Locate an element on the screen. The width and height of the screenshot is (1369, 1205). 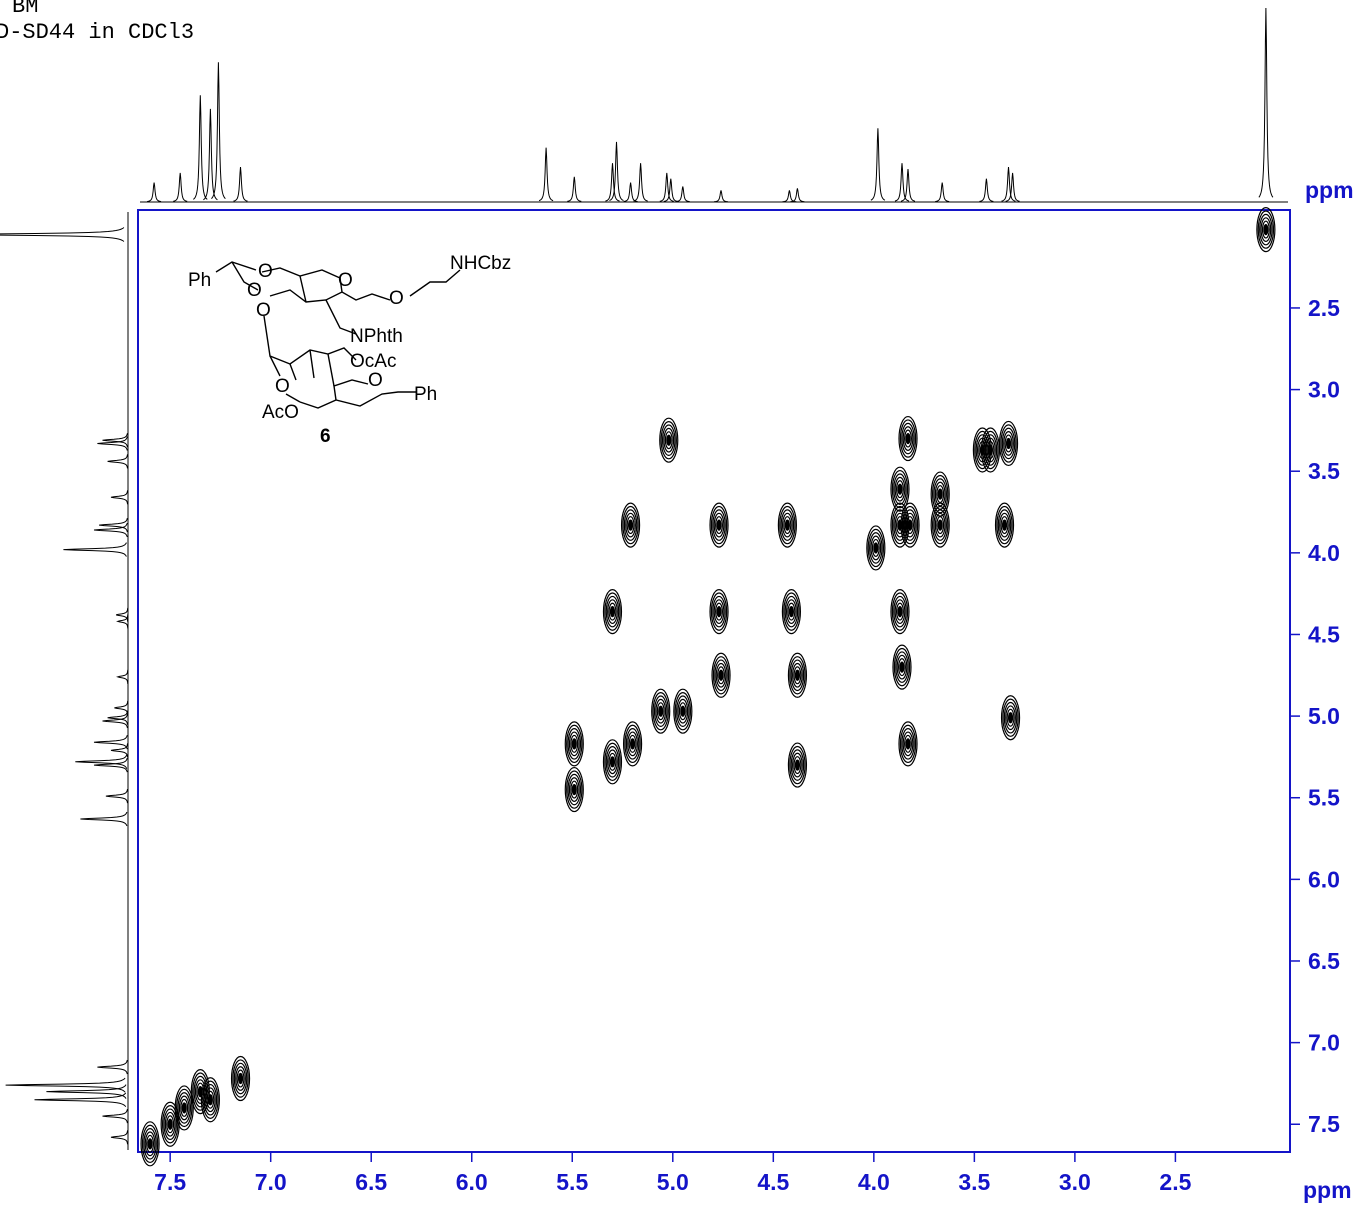
y-tick-label: 3.0 is located at coordinates (1324, 390).